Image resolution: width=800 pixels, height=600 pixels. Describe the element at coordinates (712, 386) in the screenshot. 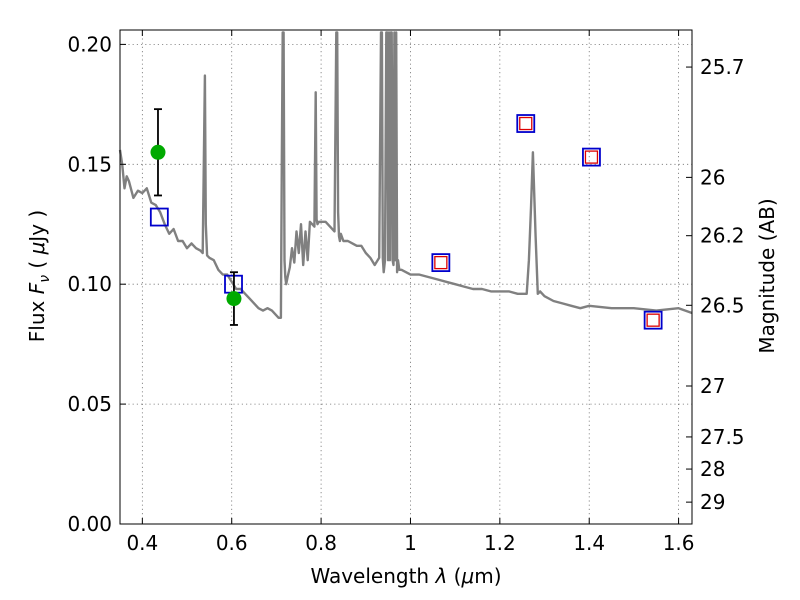

I see `mag-tick-label: 27` at that location.